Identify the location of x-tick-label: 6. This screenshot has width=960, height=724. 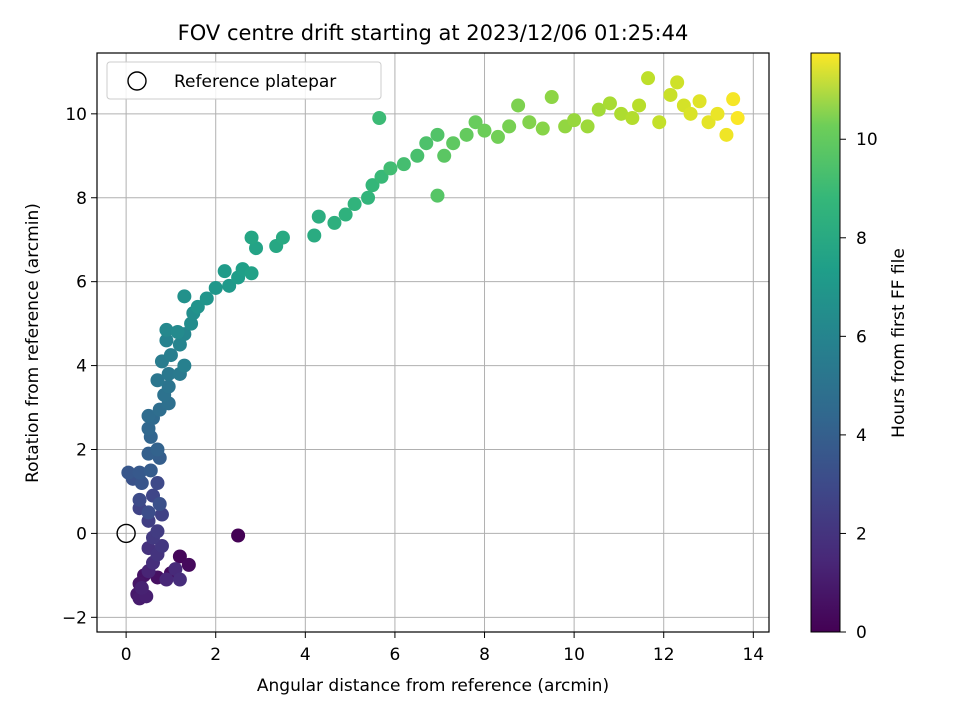
(395, 655).